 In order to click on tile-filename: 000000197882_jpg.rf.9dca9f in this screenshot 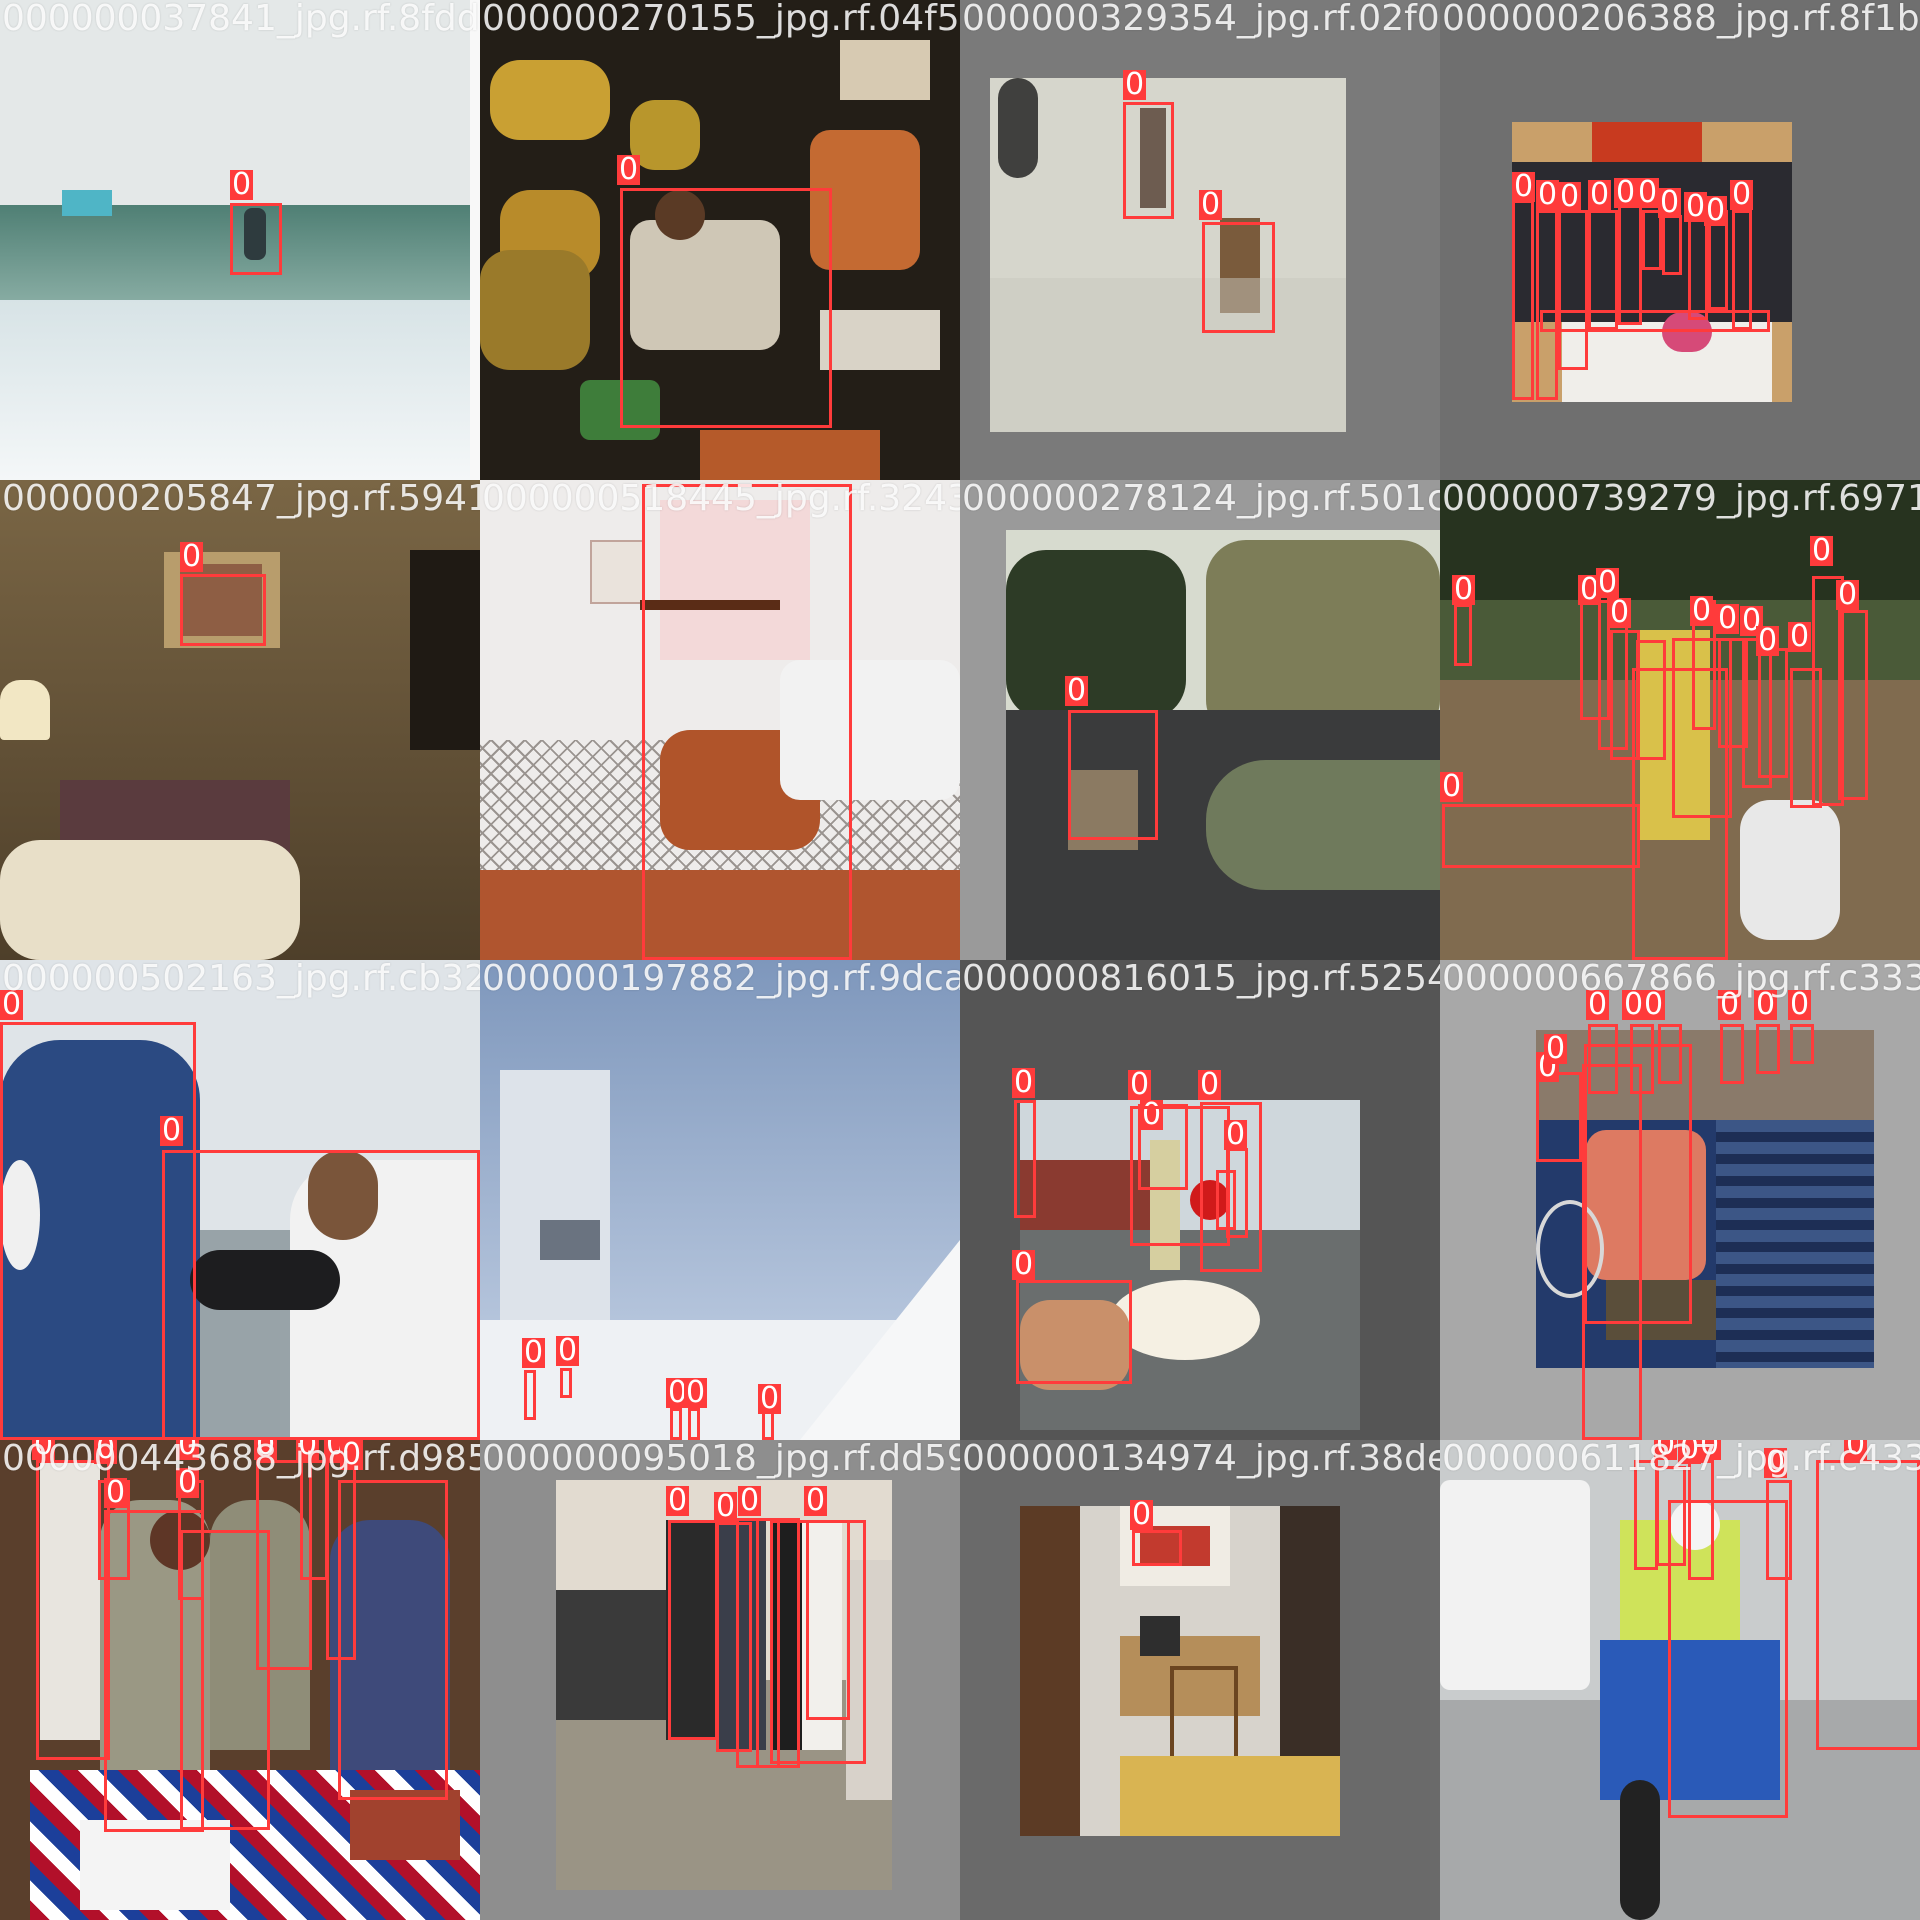, I will do `click(721, 979)`.